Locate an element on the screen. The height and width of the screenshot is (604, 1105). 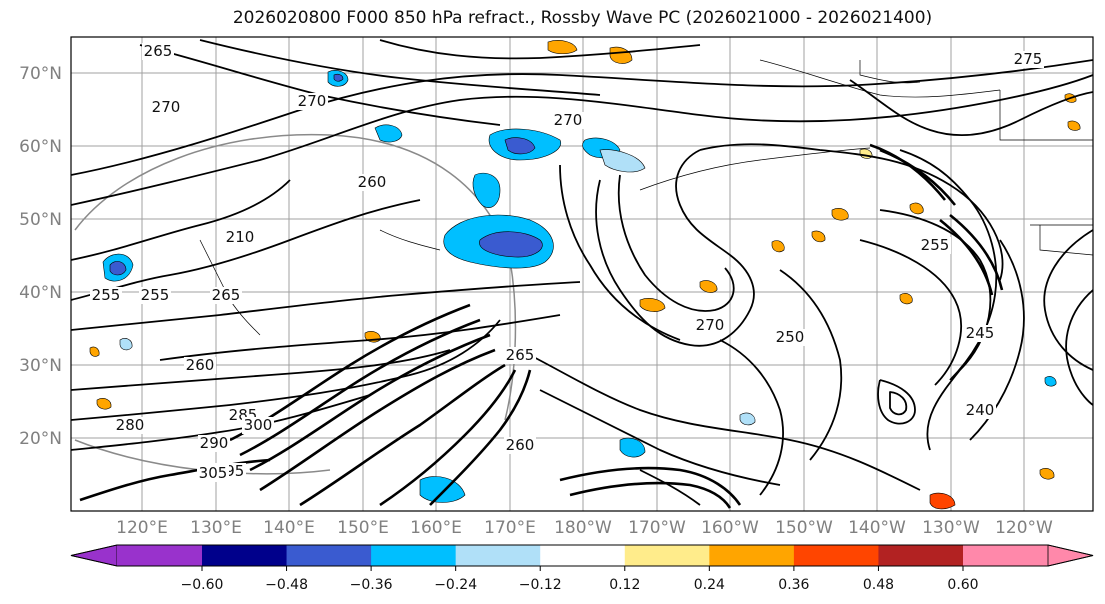
contour-label: 245 is located at coordinates (980, 333).